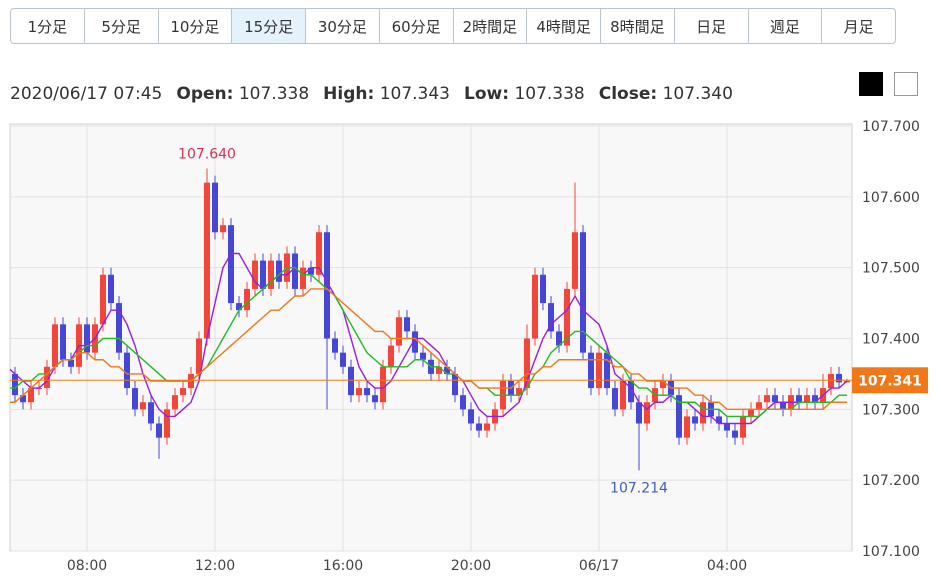 The image size is (939, 588). I want to click on x-tick-label: 06/17, so click(599, 566).